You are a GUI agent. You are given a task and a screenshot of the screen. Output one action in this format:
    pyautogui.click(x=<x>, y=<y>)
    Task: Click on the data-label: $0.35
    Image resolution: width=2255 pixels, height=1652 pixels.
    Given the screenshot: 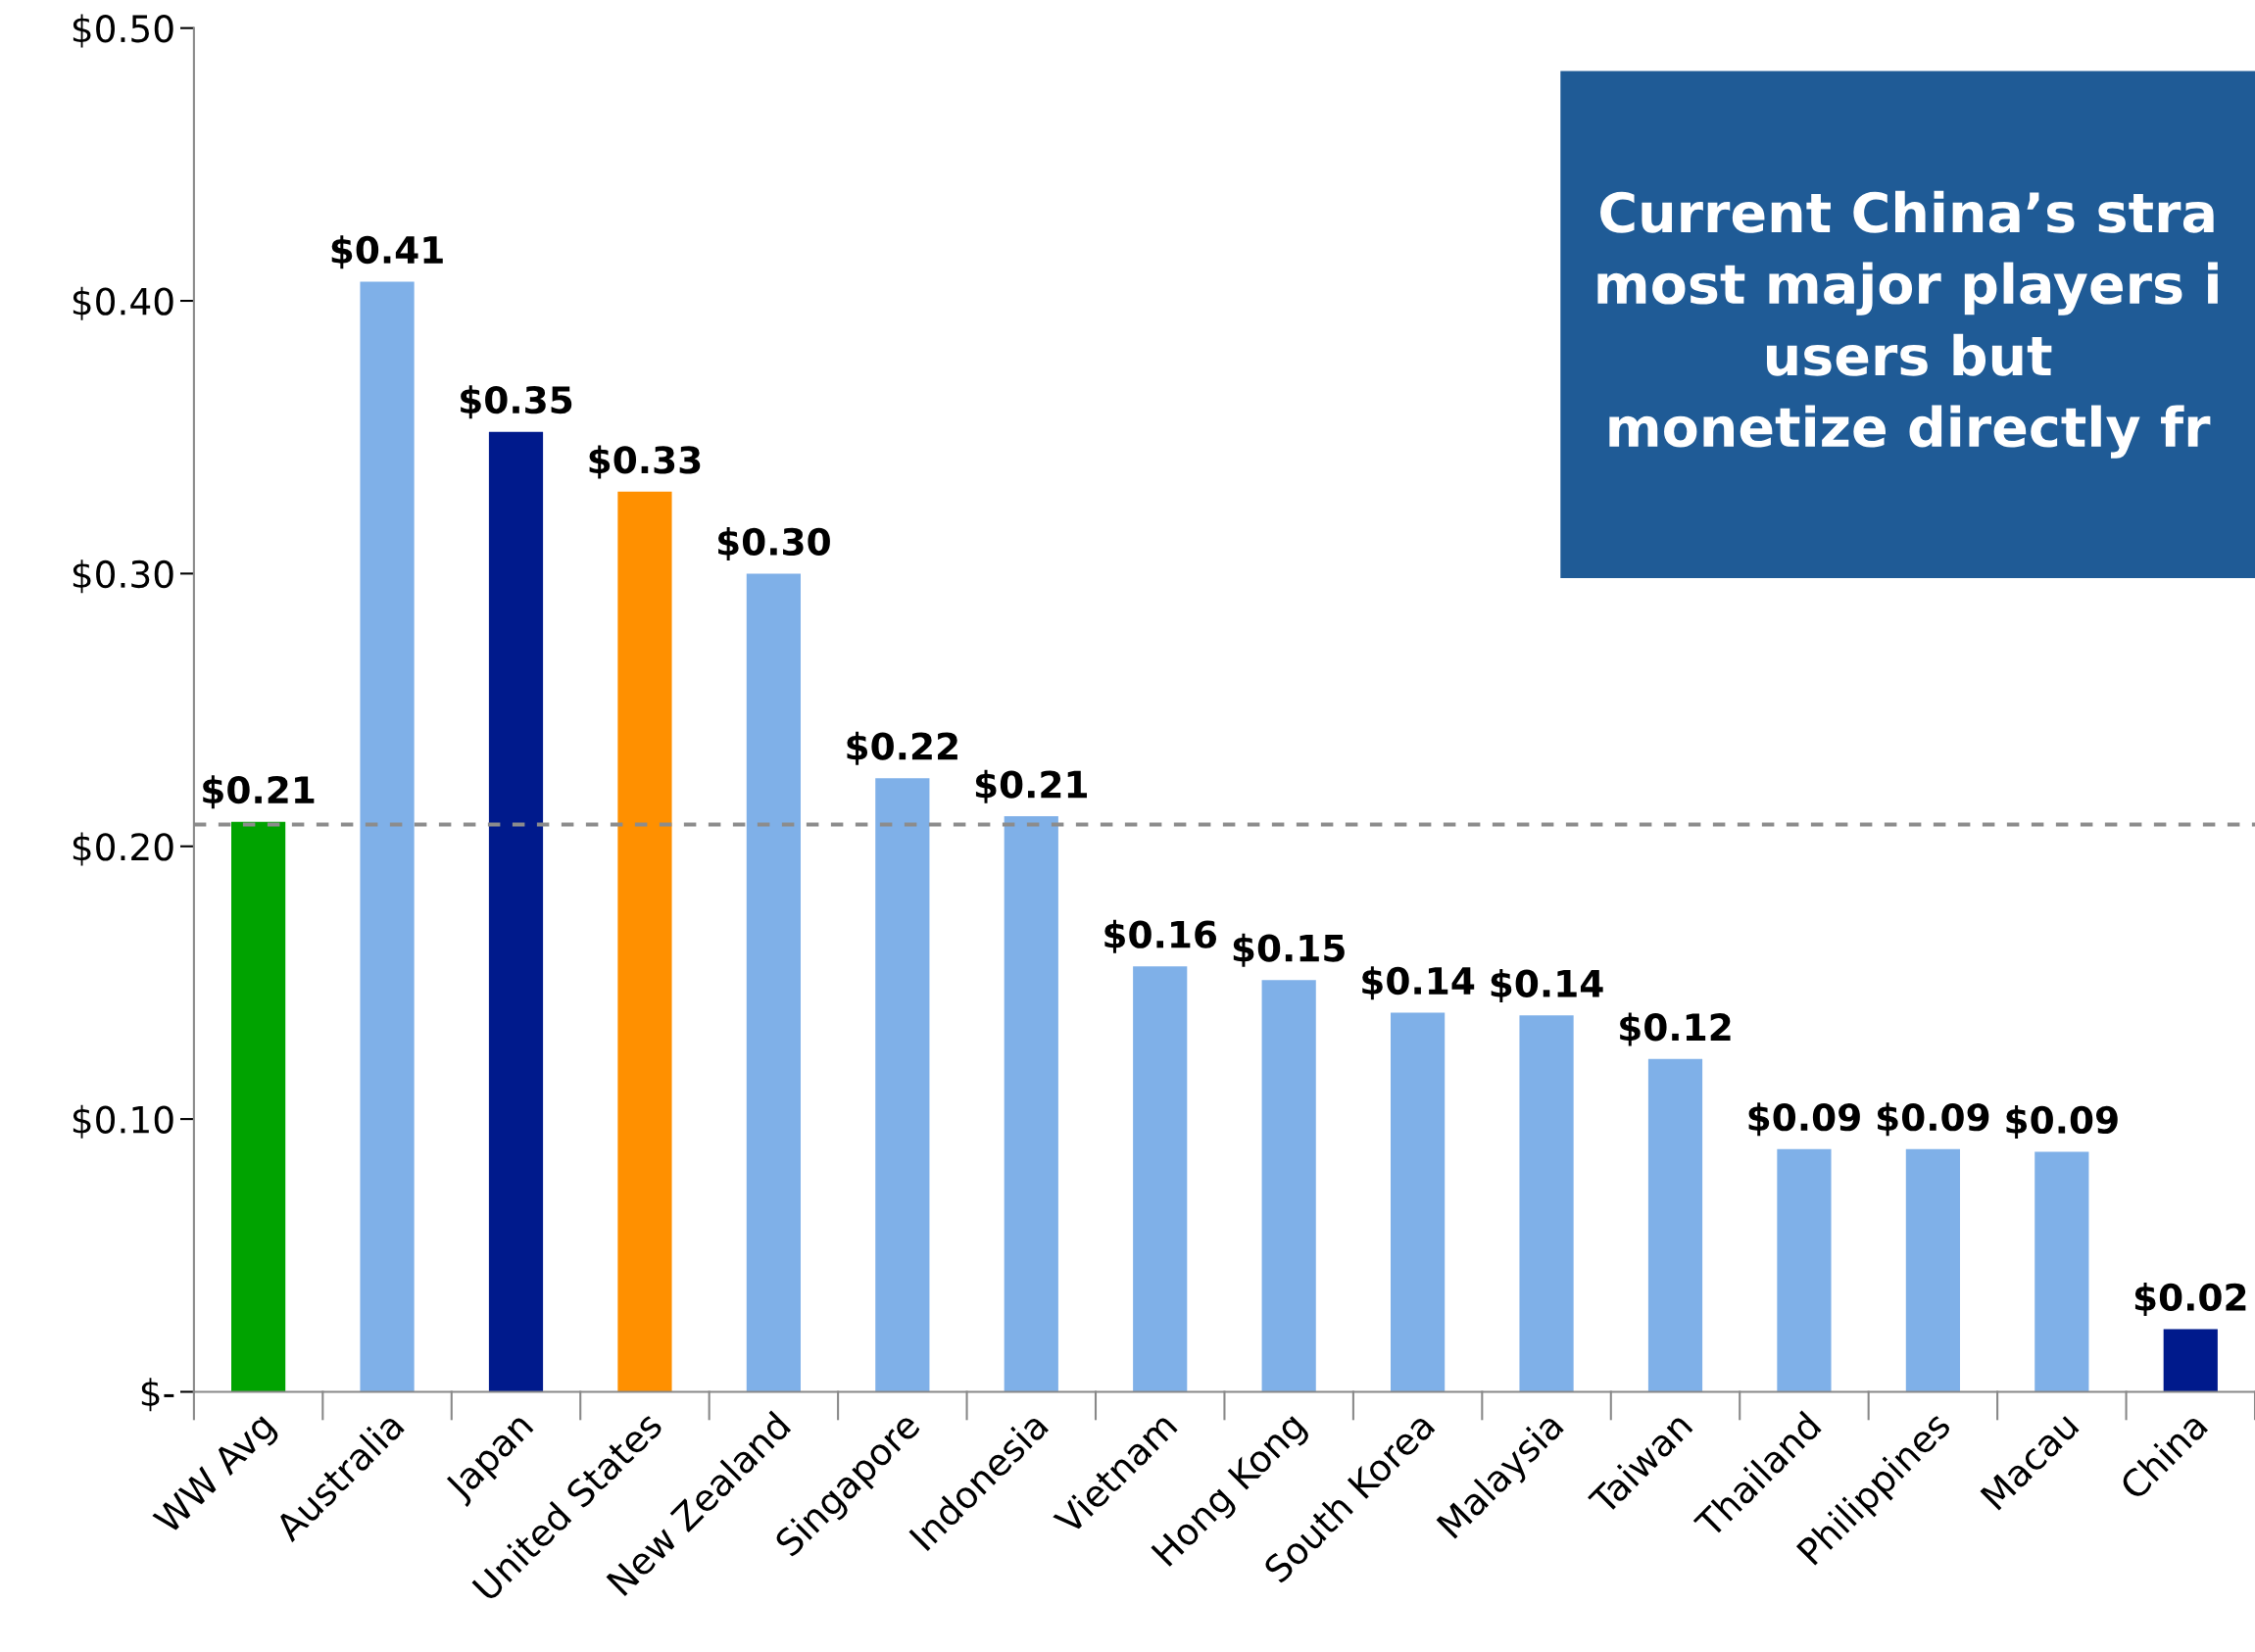 What is the action you would take?
    pyautogui.click(x=517, y=402)
    